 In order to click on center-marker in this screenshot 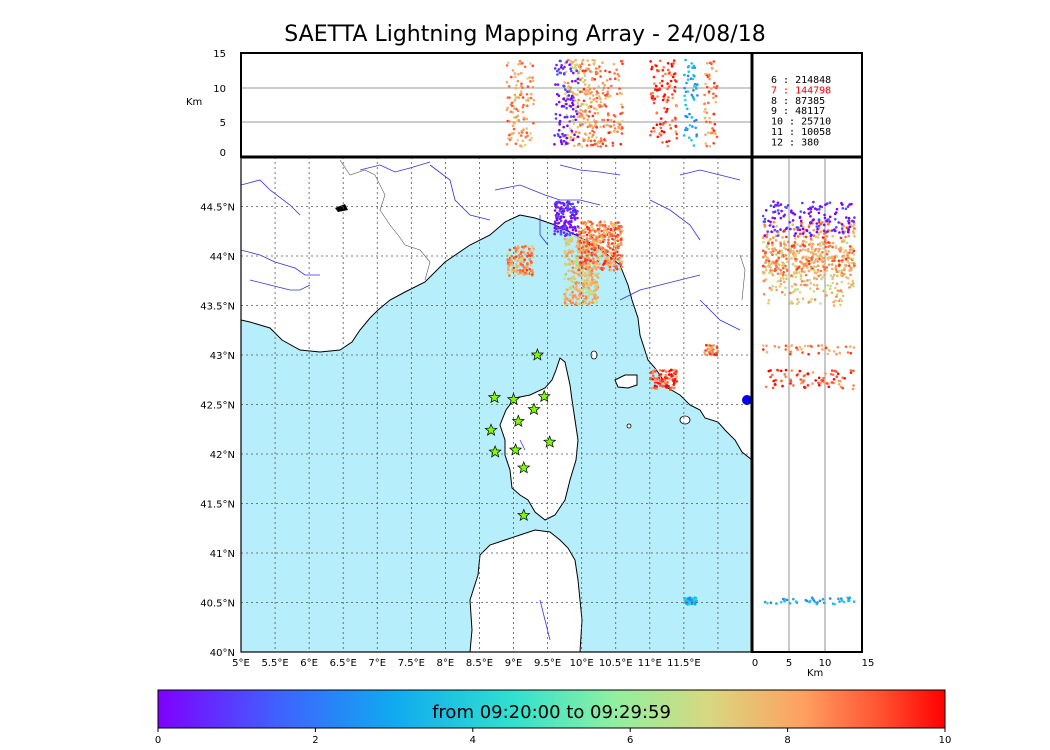, I will do `click(747, 400)`.